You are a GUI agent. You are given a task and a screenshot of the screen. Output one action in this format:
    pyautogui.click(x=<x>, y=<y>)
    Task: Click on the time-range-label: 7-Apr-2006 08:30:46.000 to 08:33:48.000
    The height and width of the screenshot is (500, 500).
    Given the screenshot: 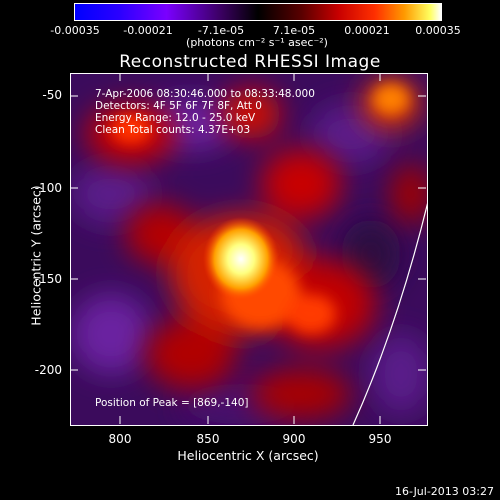 What is the action you would take?
    pyautogui.click(x=205, y=94)
    